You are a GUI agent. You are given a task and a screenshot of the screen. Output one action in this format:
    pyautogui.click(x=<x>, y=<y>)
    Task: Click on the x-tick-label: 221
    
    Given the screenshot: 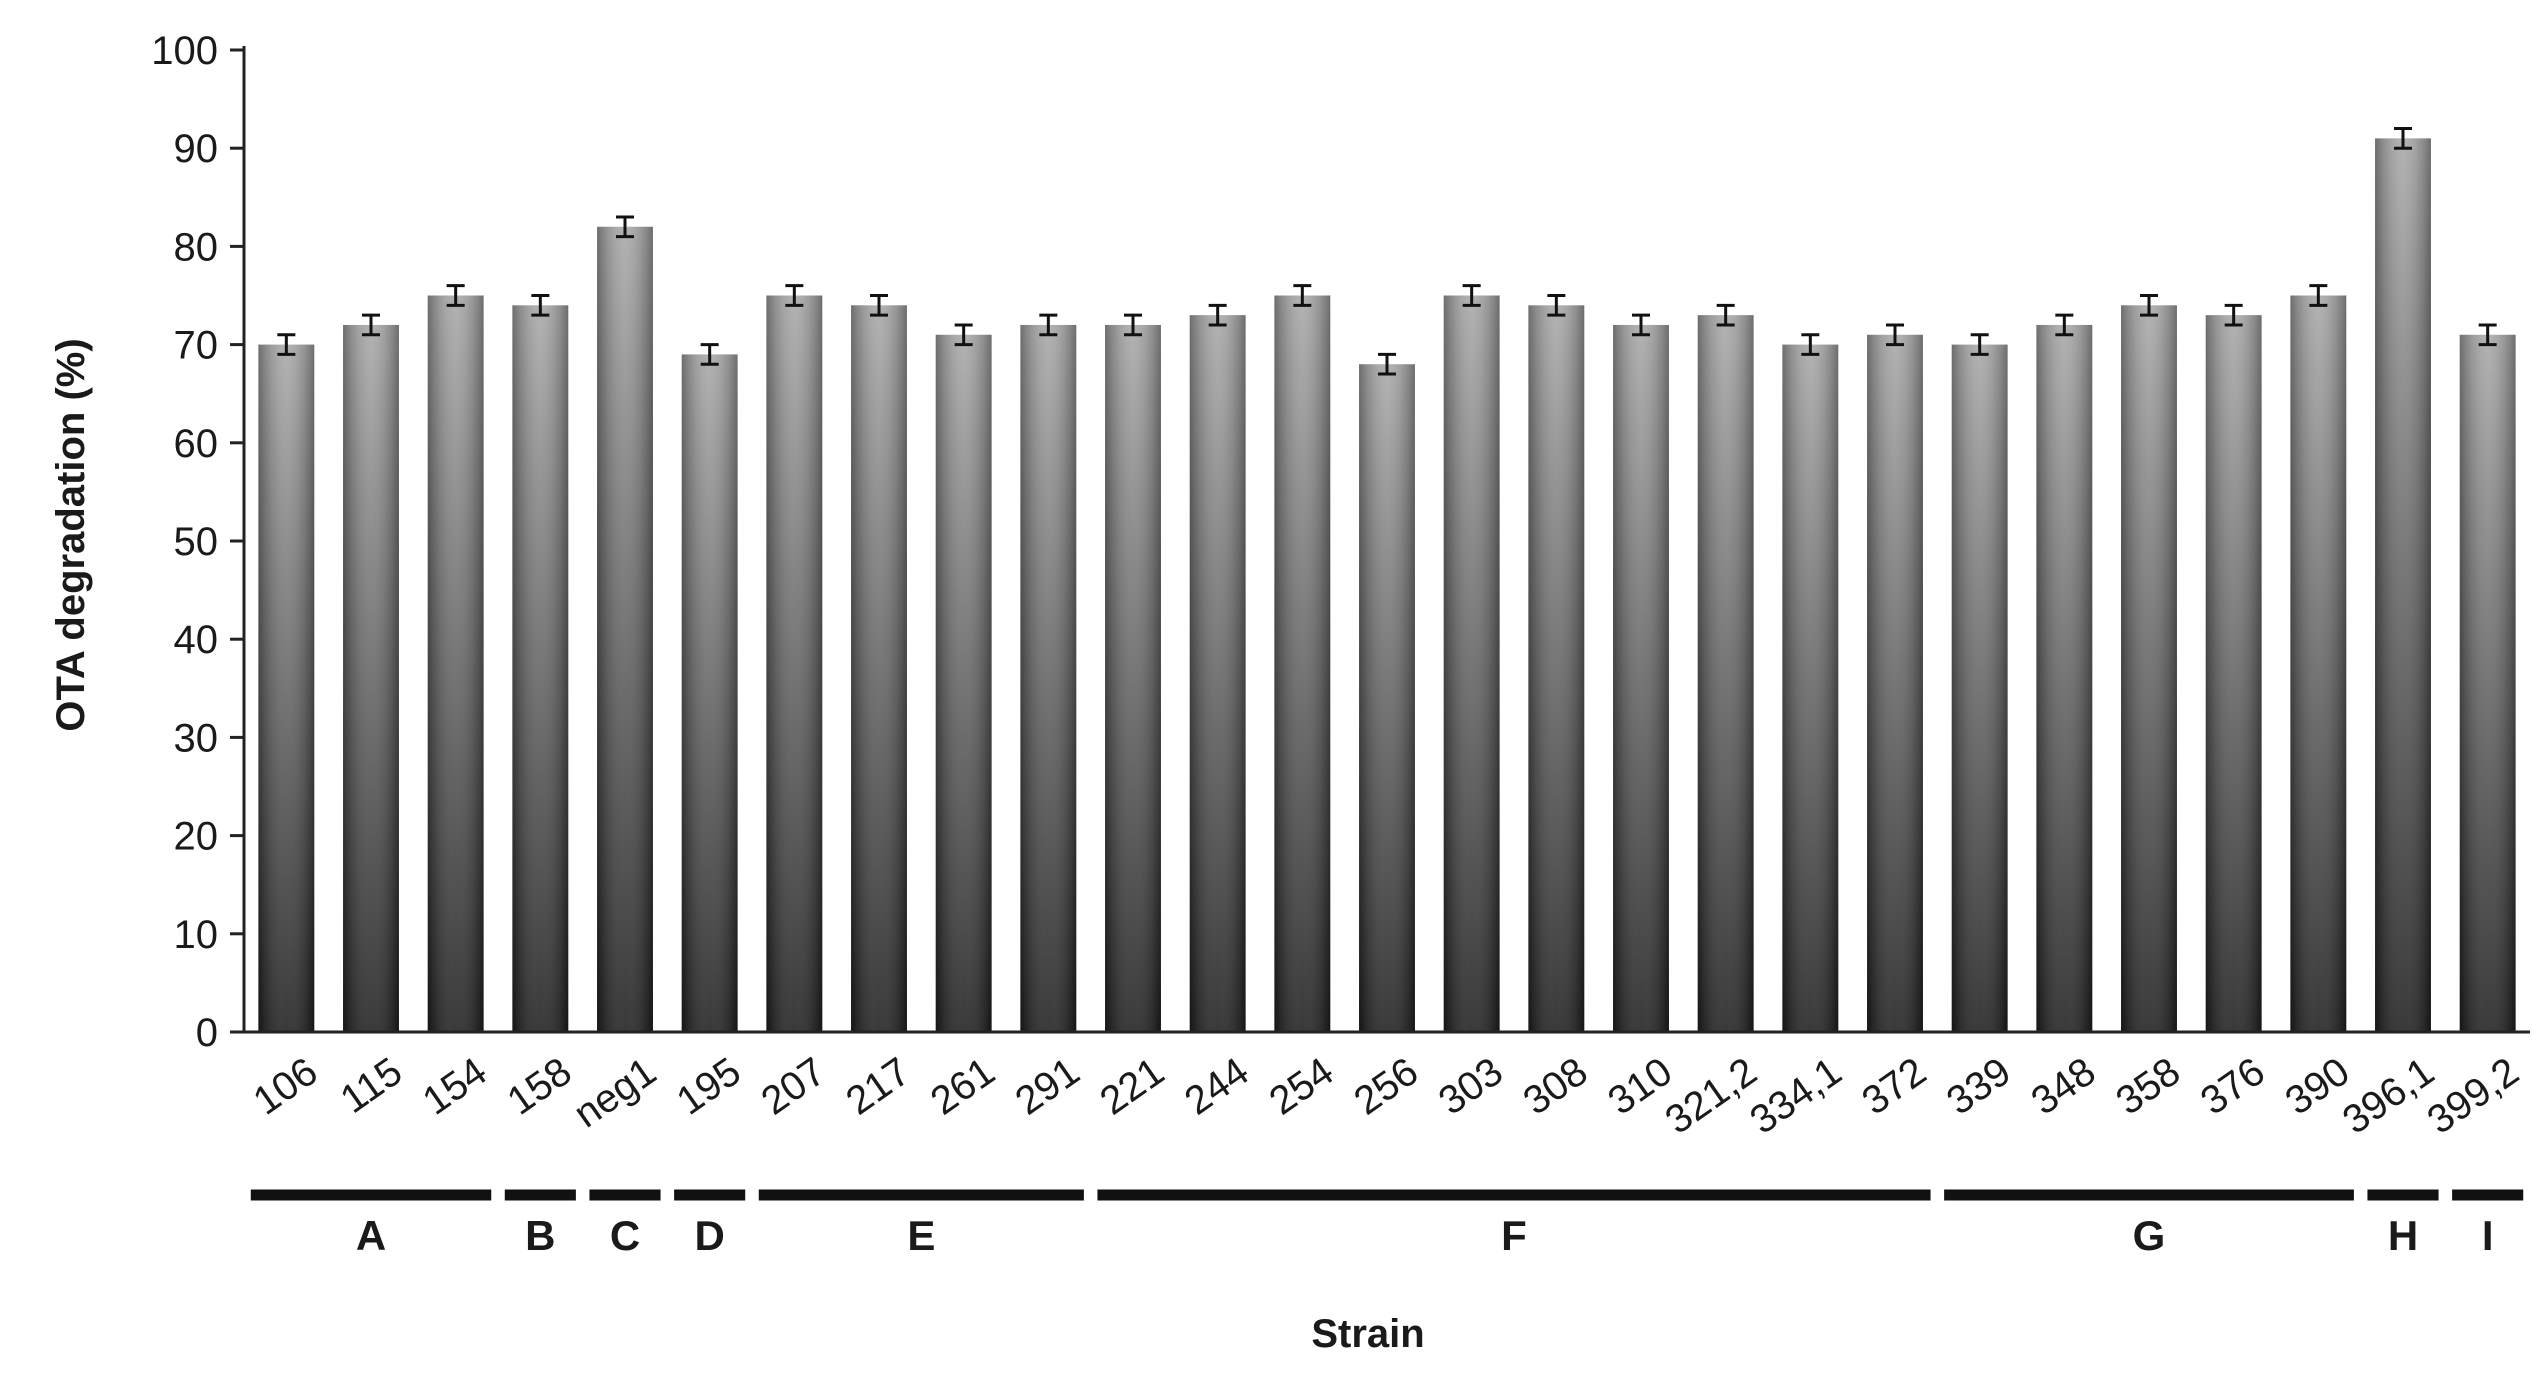 What is the action you would take?
    pyautogui.click(x=1132, y=1086)
    